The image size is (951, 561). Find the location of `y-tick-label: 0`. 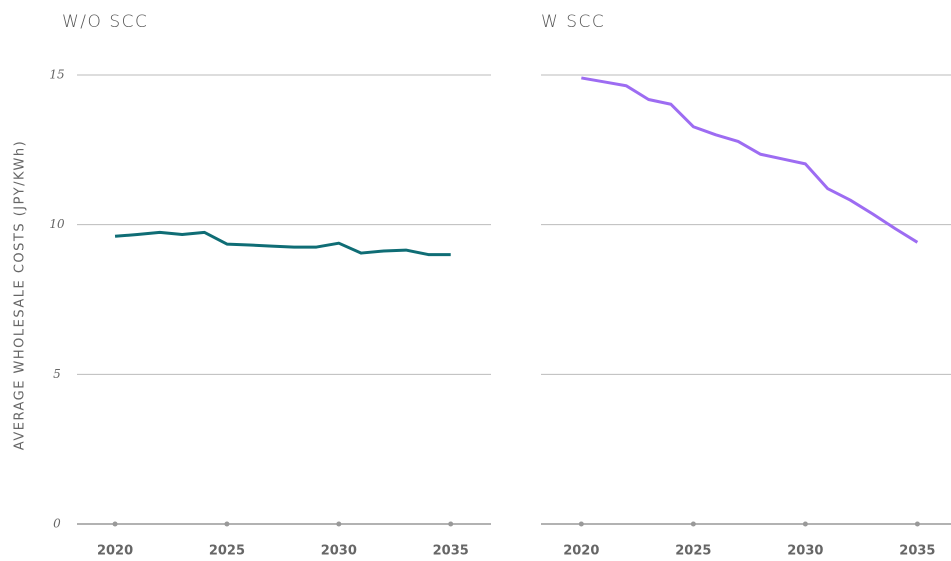

y-tick-label: 0 is located at coordinates (57, 524).